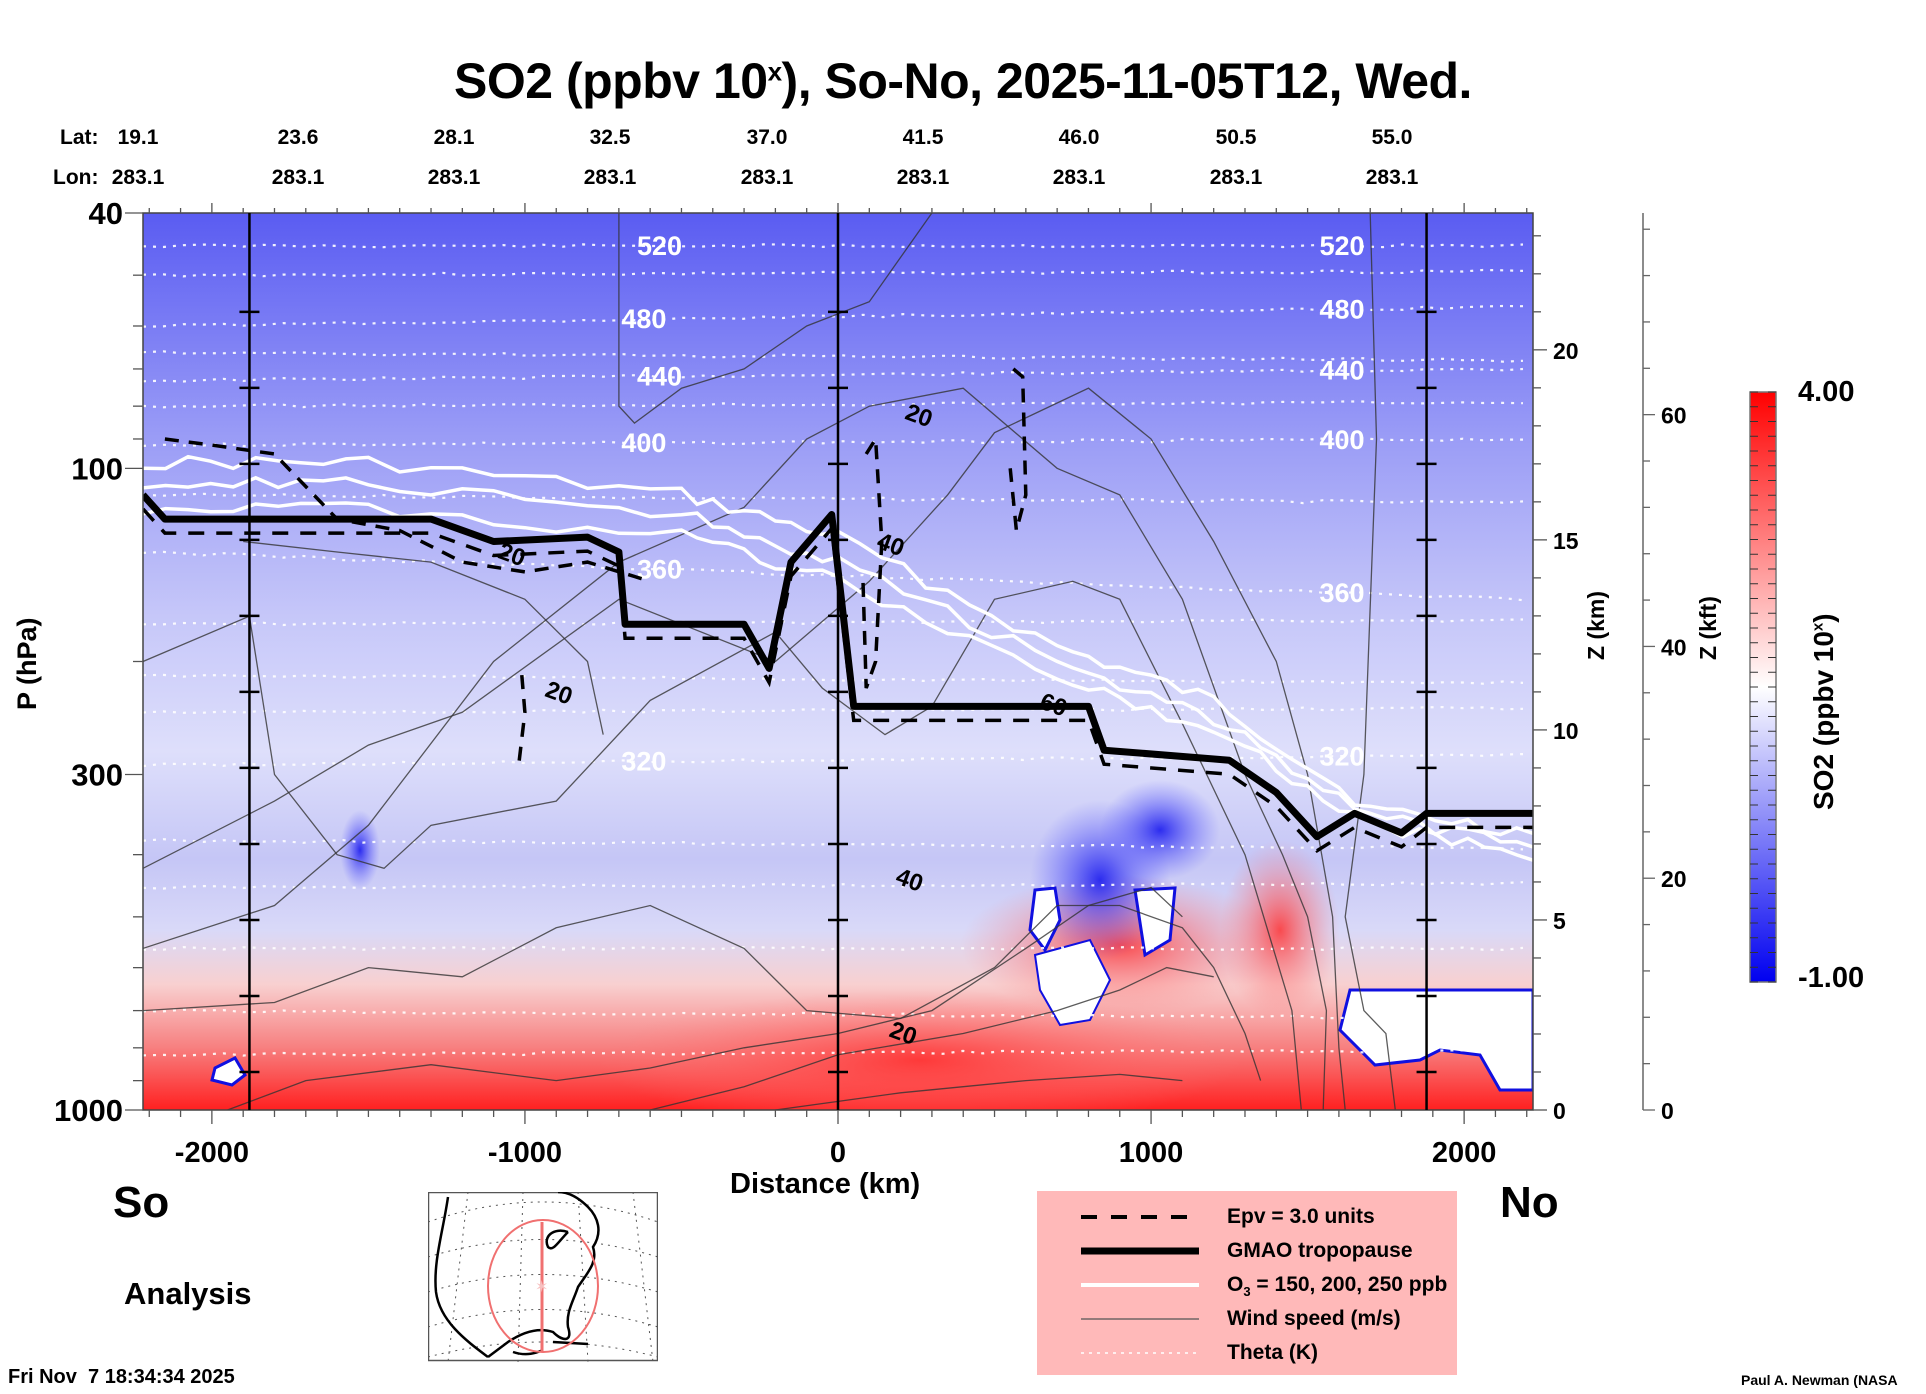 This screenshot has height=1394, width=1926. Describe the element at coordinates (1559, 921) in the screenshot. I see `z-km-tick-label: 5` at that location.